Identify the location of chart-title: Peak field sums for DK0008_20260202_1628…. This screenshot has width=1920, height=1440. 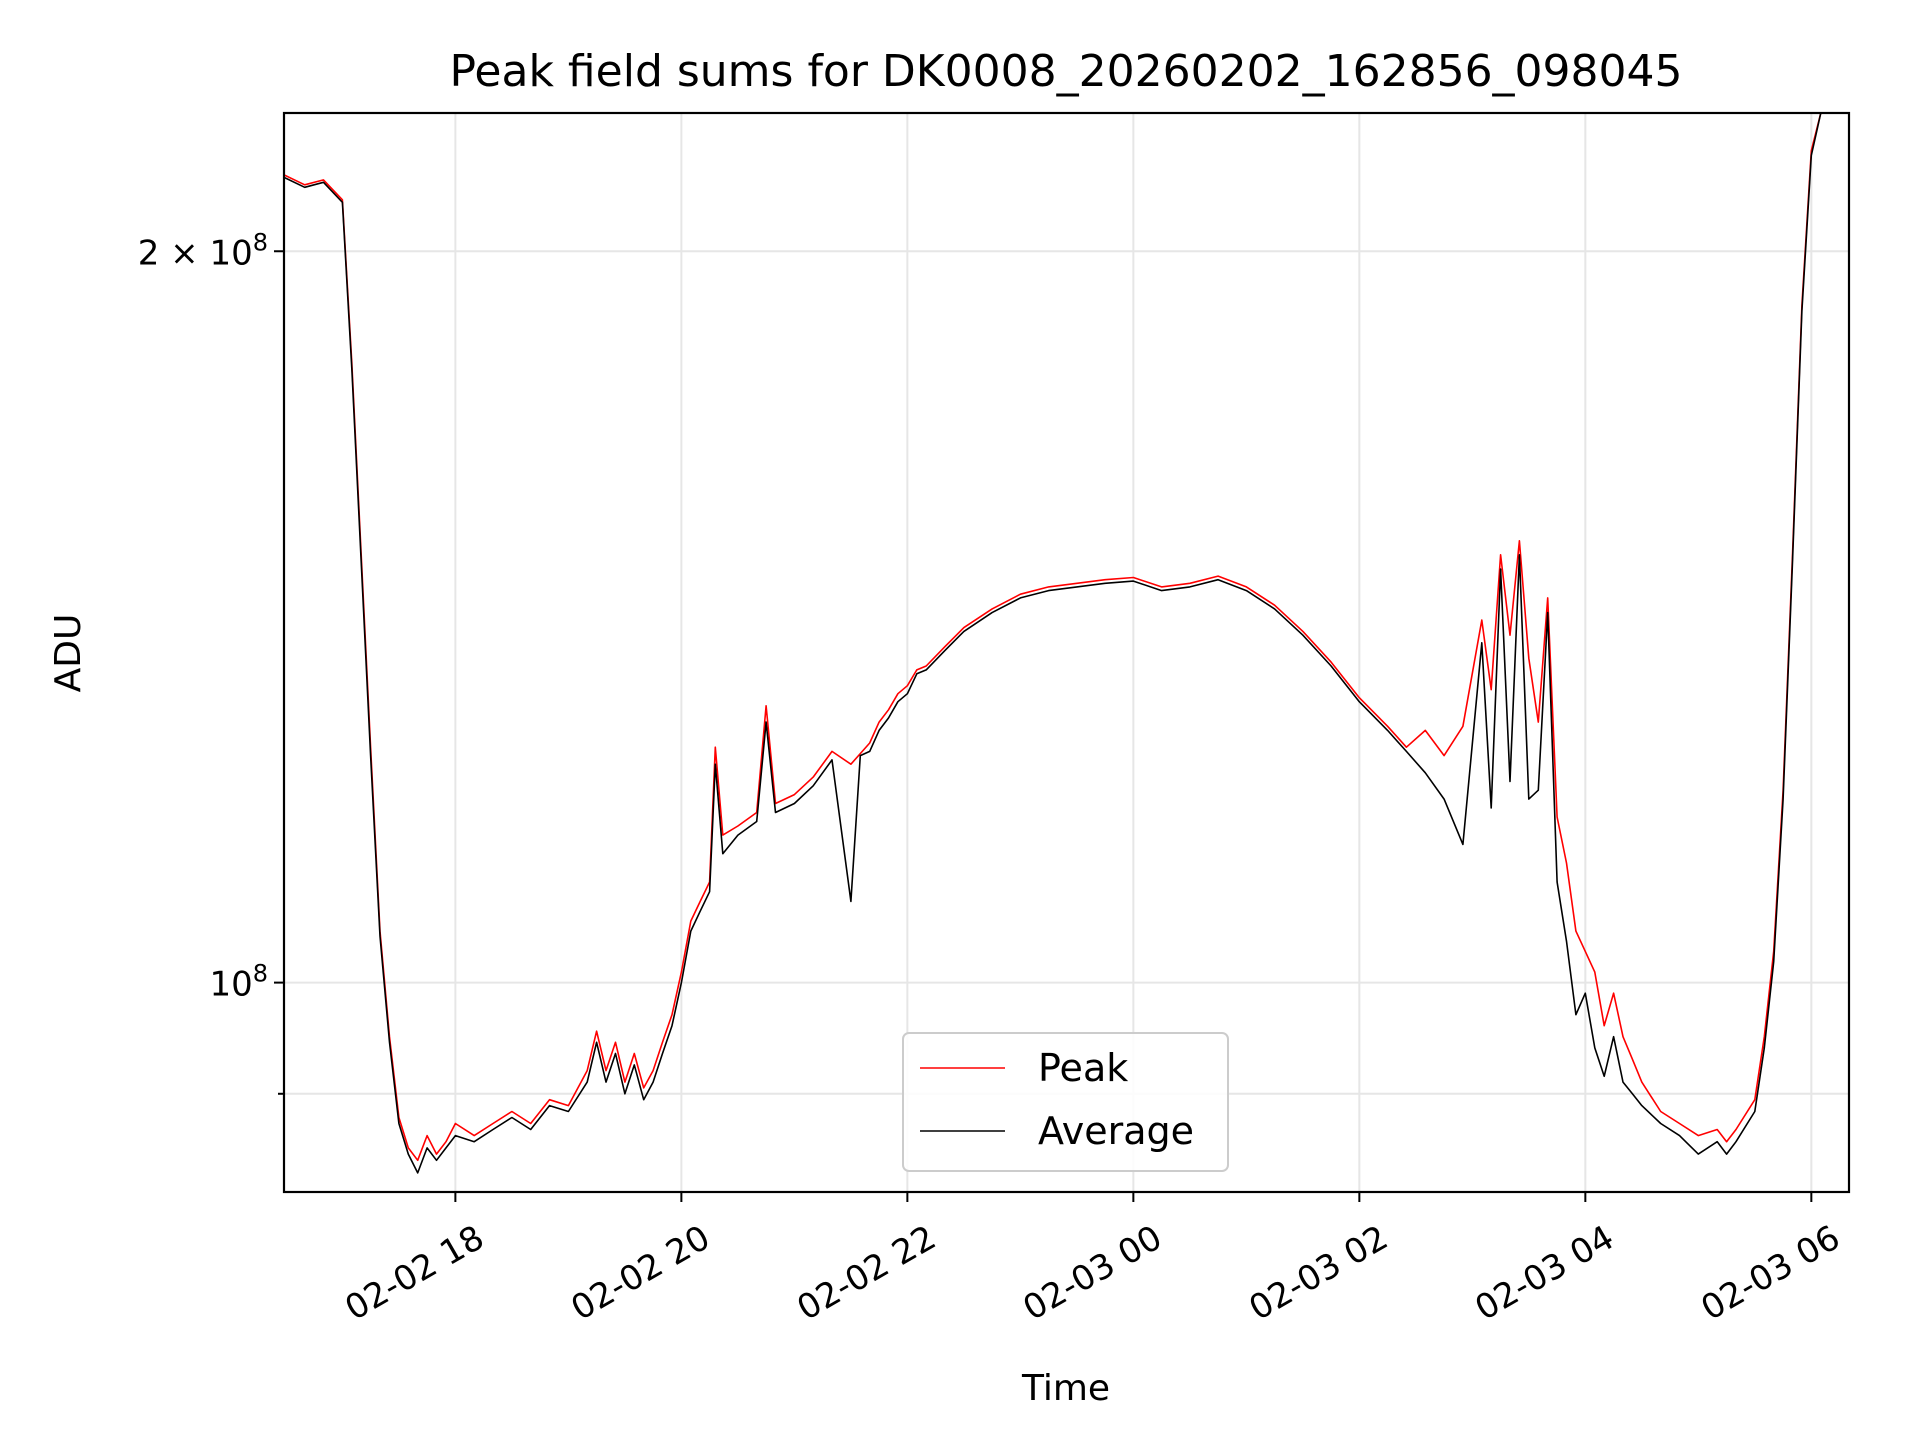
(1065, 71).